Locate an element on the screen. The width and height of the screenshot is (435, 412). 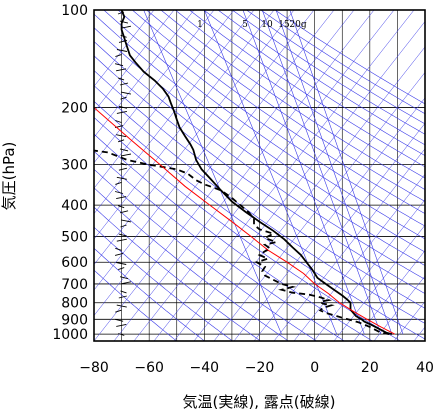
x-tick-label: 40 is located at coordinates (425, 368).